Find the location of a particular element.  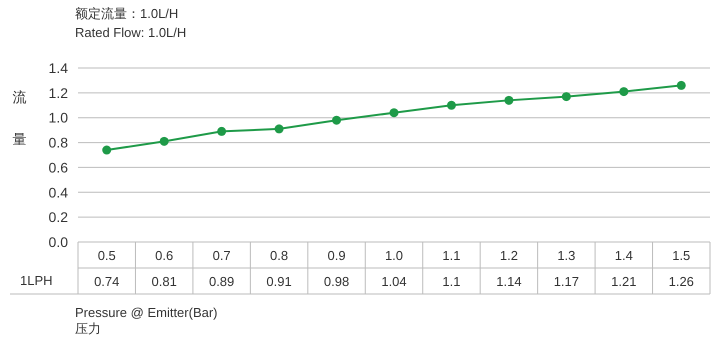

x-tick-label: 0.6 is located at coordinates (164, 255).